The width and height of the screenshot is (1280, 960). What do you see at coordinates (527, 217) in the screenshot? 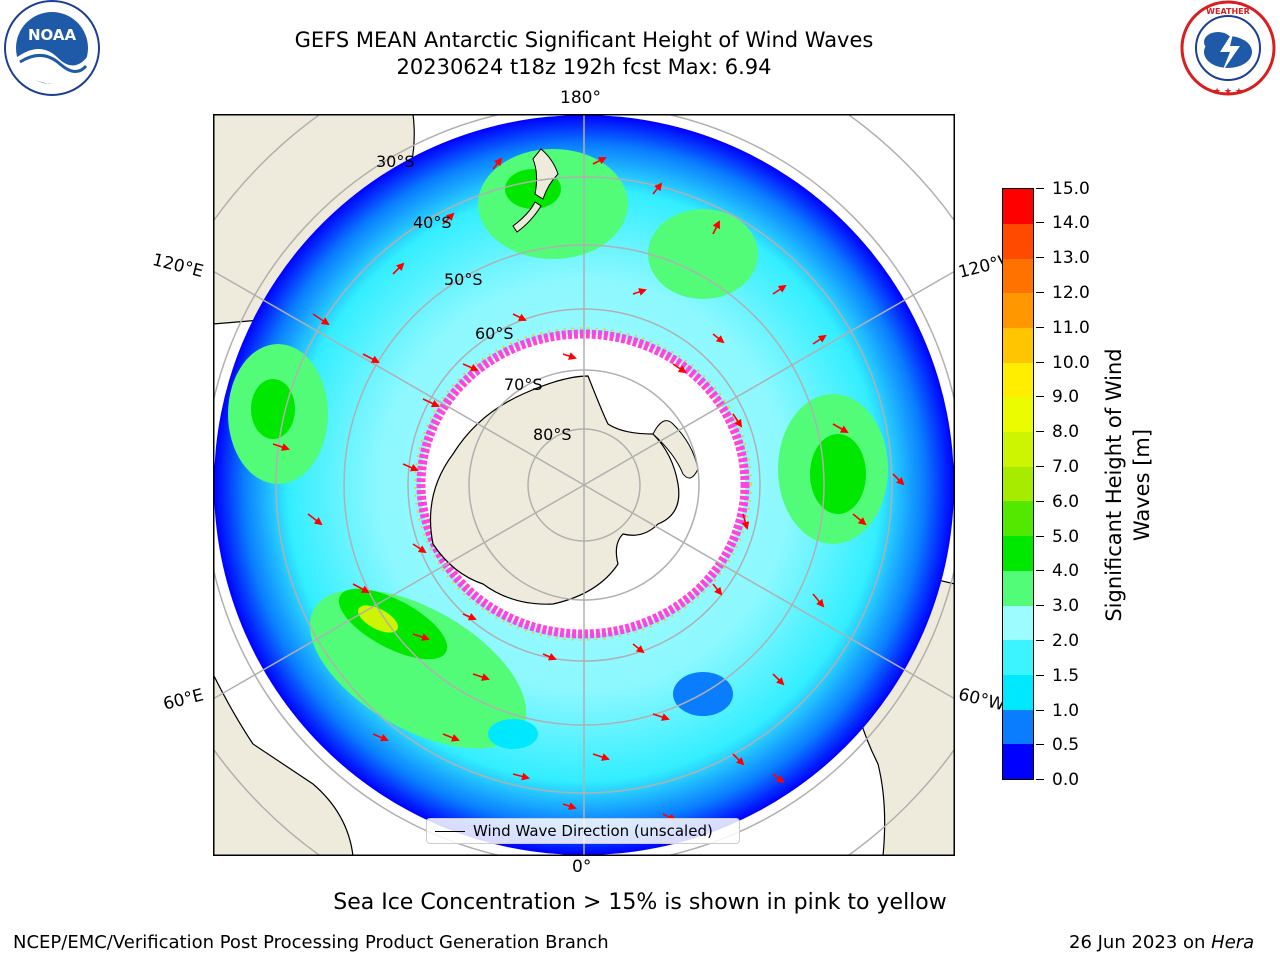
I see `land-new-zealand-south` at bounding box center [527, 217].